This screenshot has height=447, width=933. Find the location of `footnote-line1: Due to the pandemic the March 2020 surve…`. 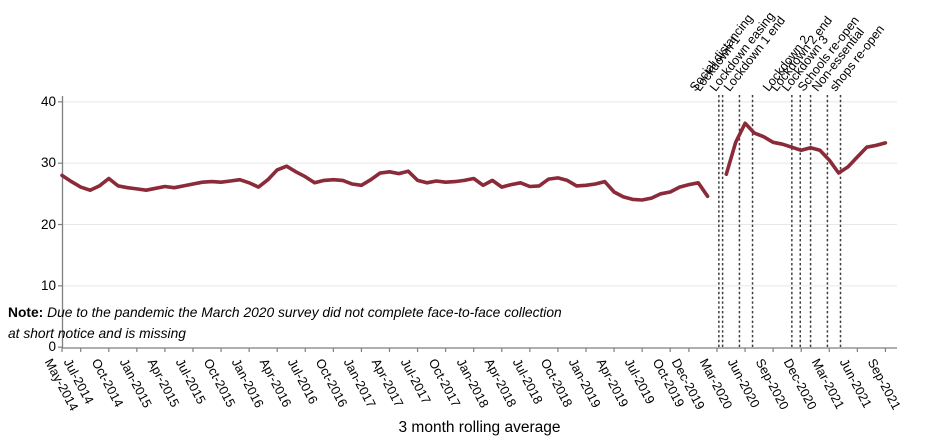

footnote-line1: Due to the pandemic the March 2020 surve… is located at coordinates (304, 312).